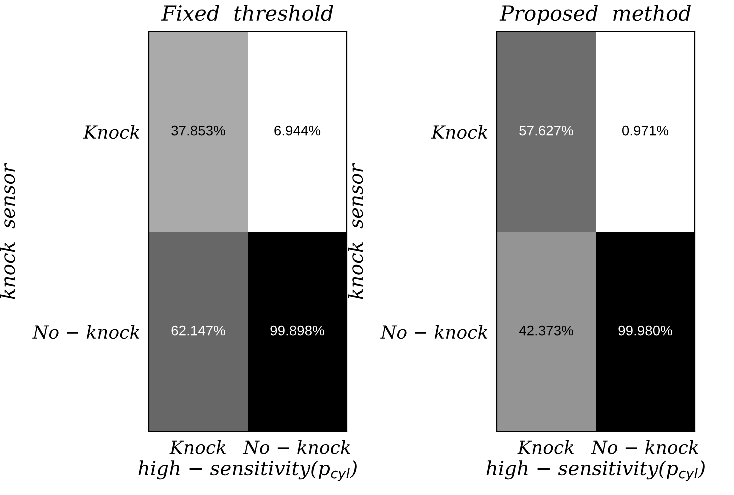  I want to click on data-label: 62.147%, so click(199, 331).